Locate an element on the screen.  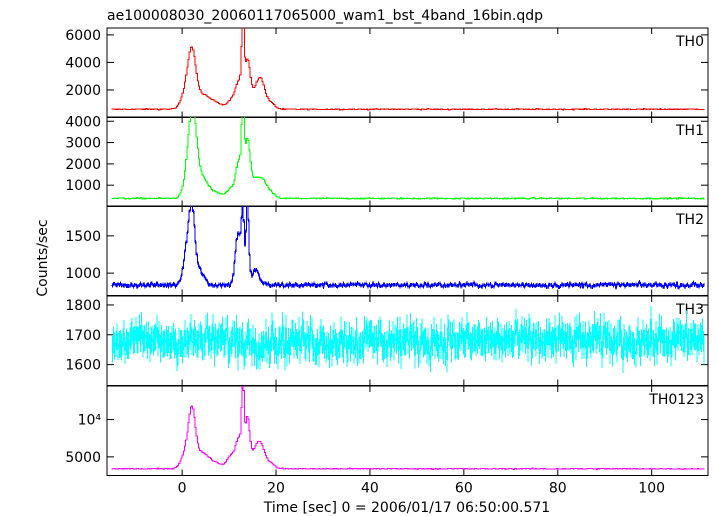
y-tick-label: 1600 is located at coordinates (83, 366).